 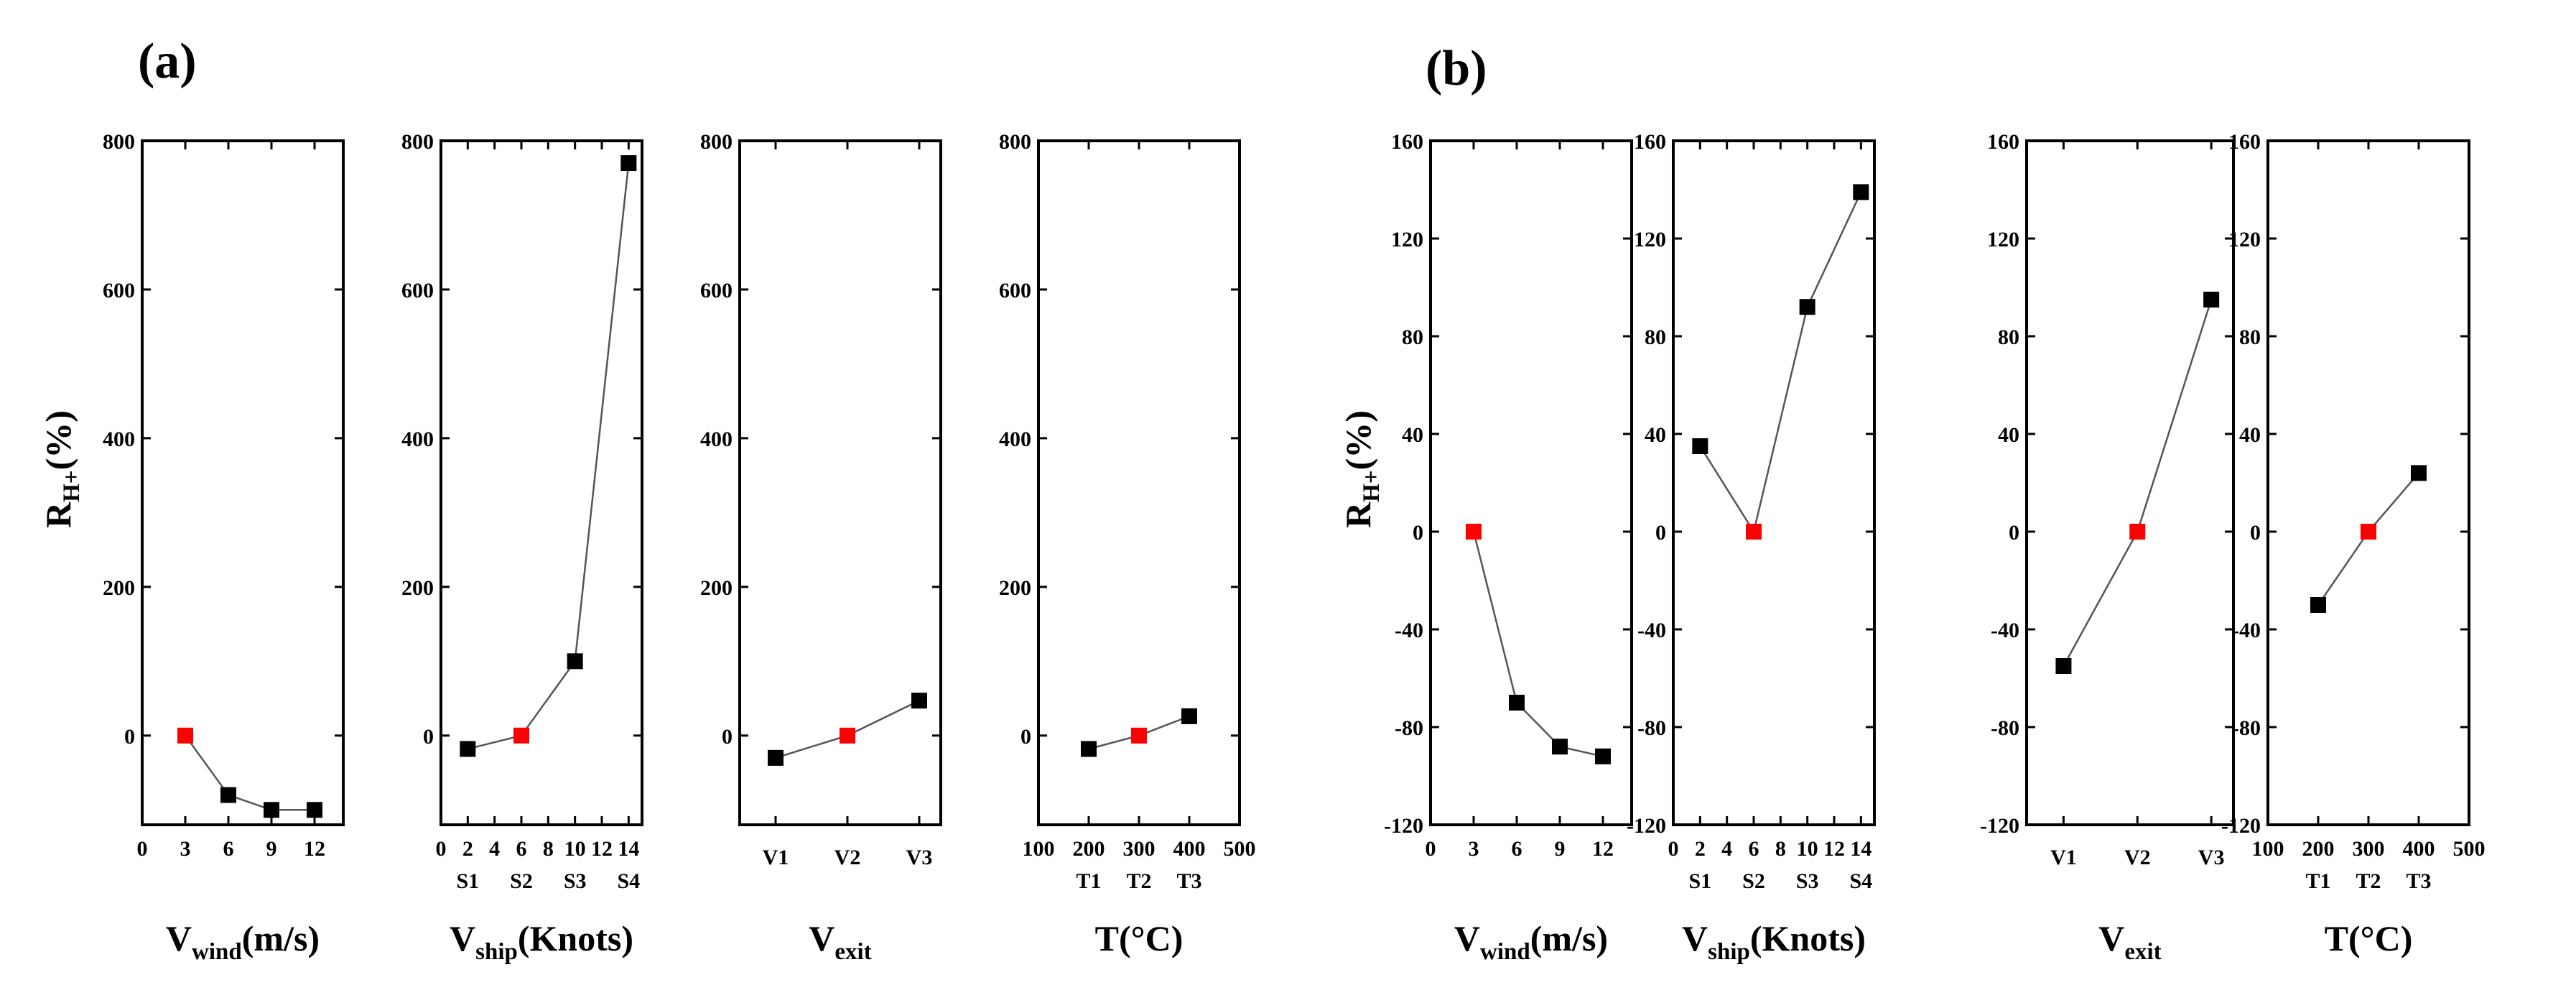 I want to click on category-label: V2, so click(x=2137, y=857).